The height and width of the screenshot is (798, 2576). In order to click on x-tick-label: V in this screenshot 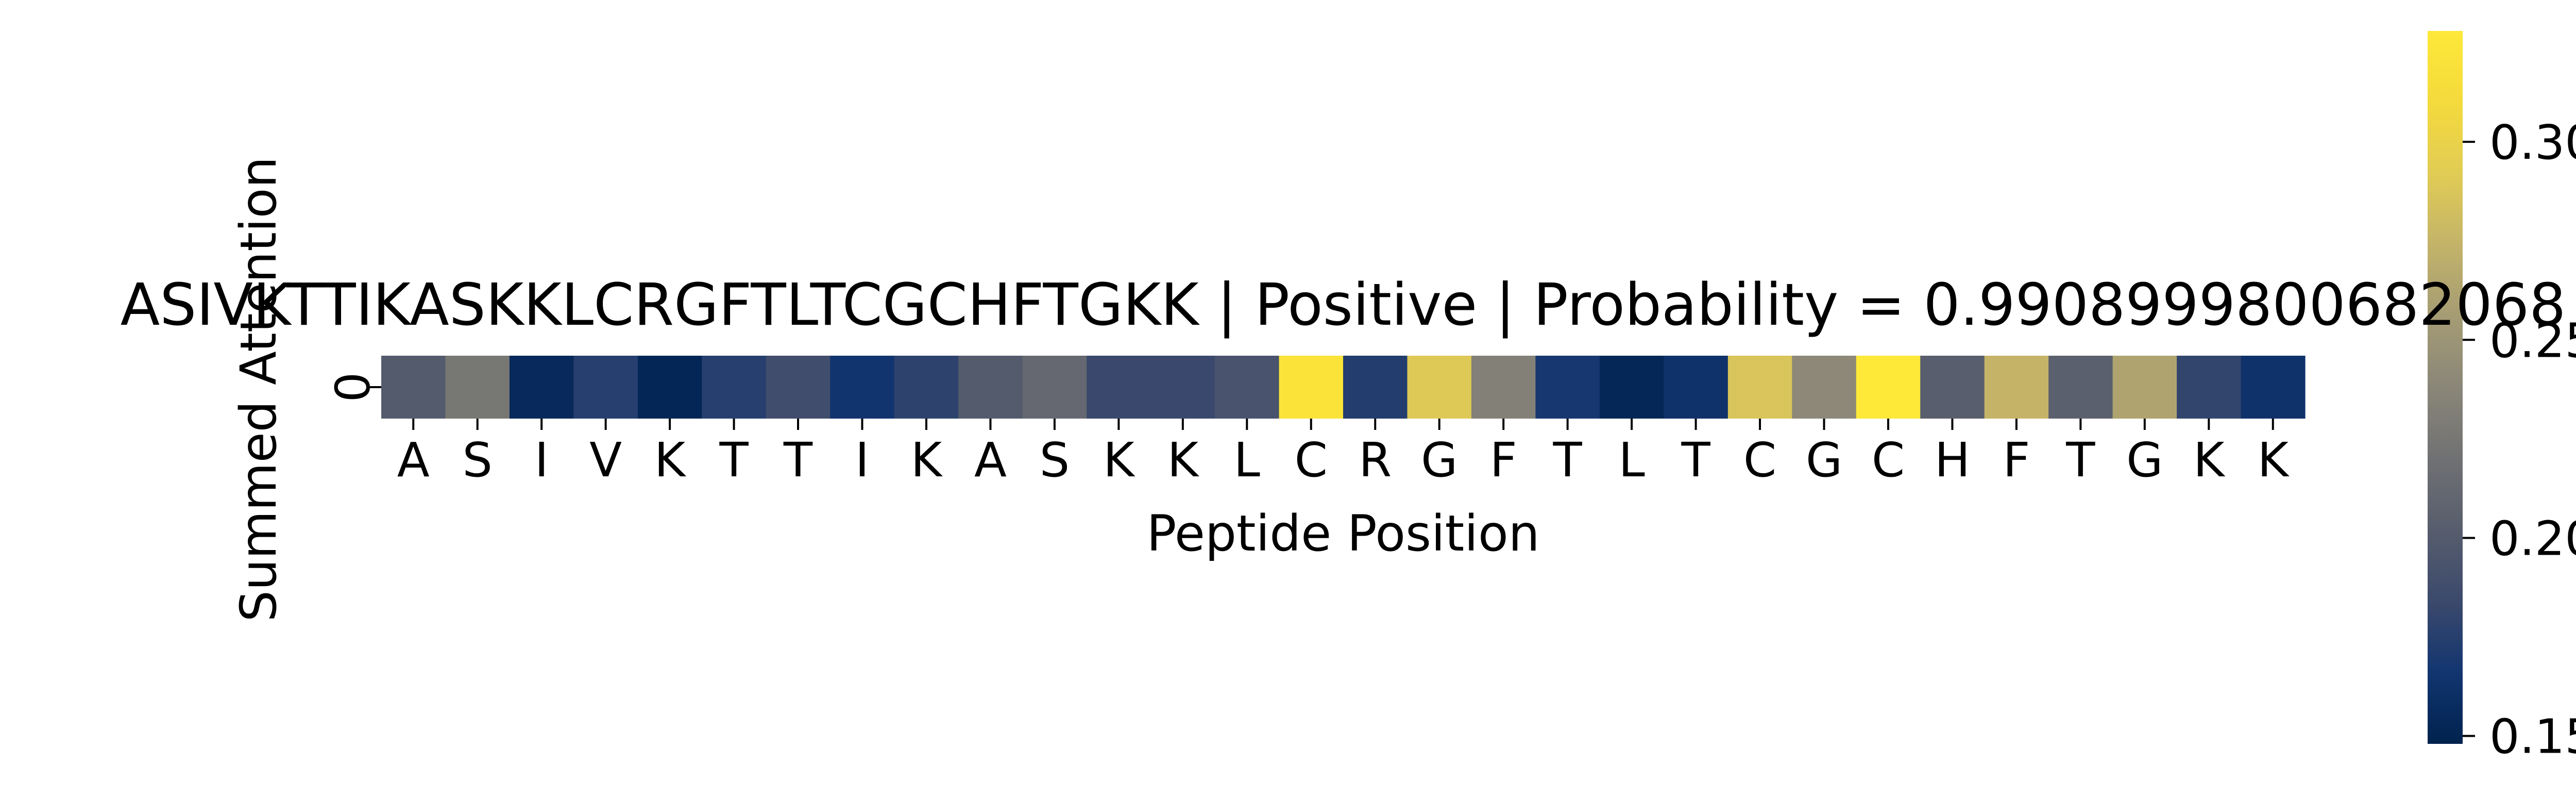, I will do `click(605, 461)`.